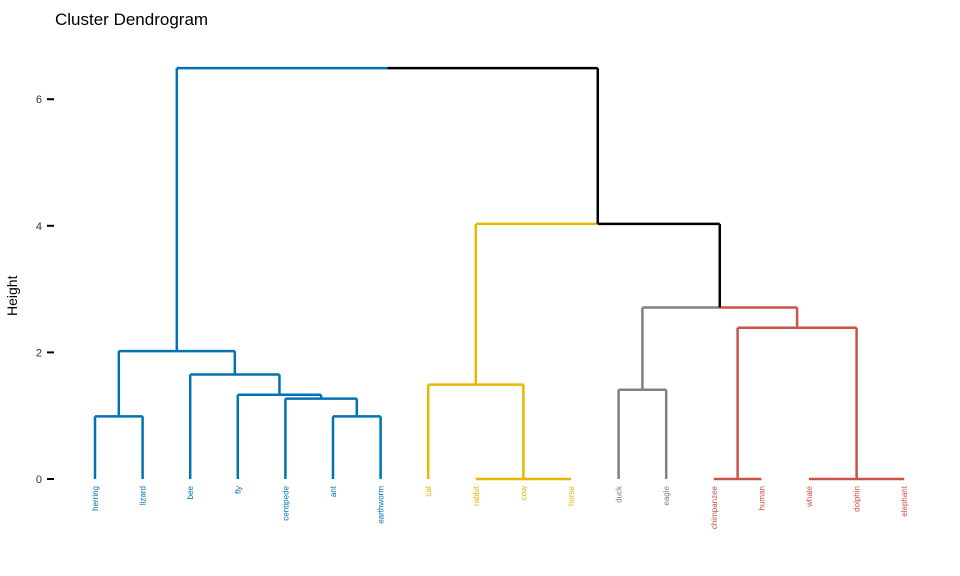 The height and width of the screenshot is (576, 960). What do you see at coordinates (333, 491) in the screenshot?
I see `leaf-label: ant` at bounding box center [333, 491].